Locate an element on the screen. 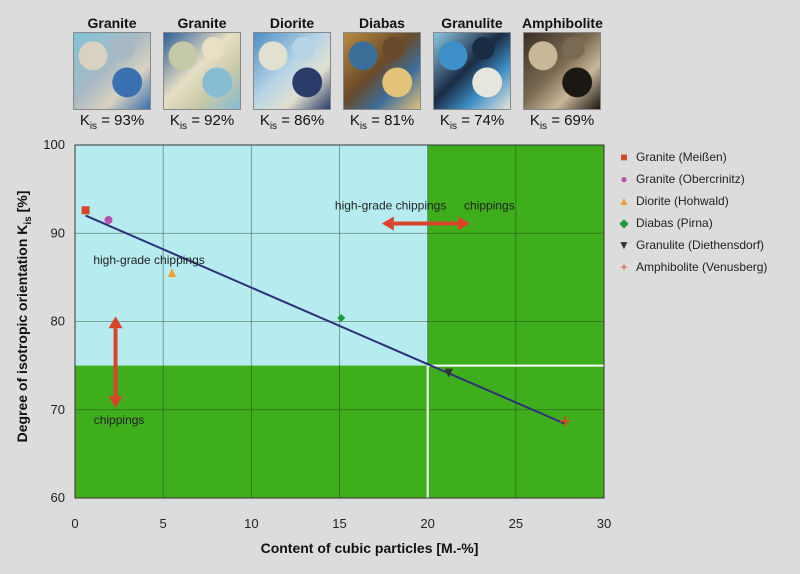 This screenshot has height=574, width=800. k-value-label: Kis = 92% is located at coordinates (202, 122).